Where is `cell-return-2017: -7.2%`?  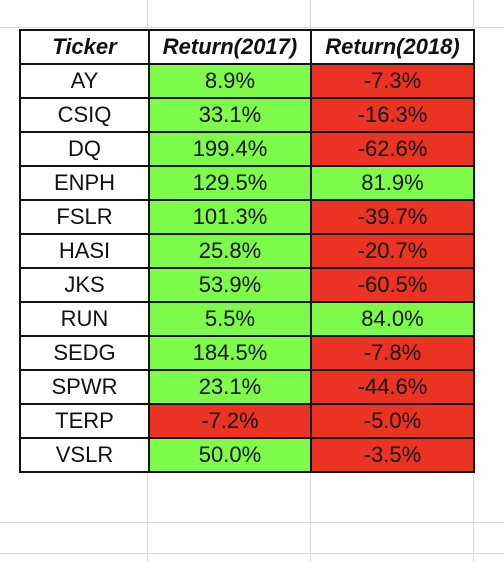
cell-return-2017: -7.2% is located at coordinates (230, 421).